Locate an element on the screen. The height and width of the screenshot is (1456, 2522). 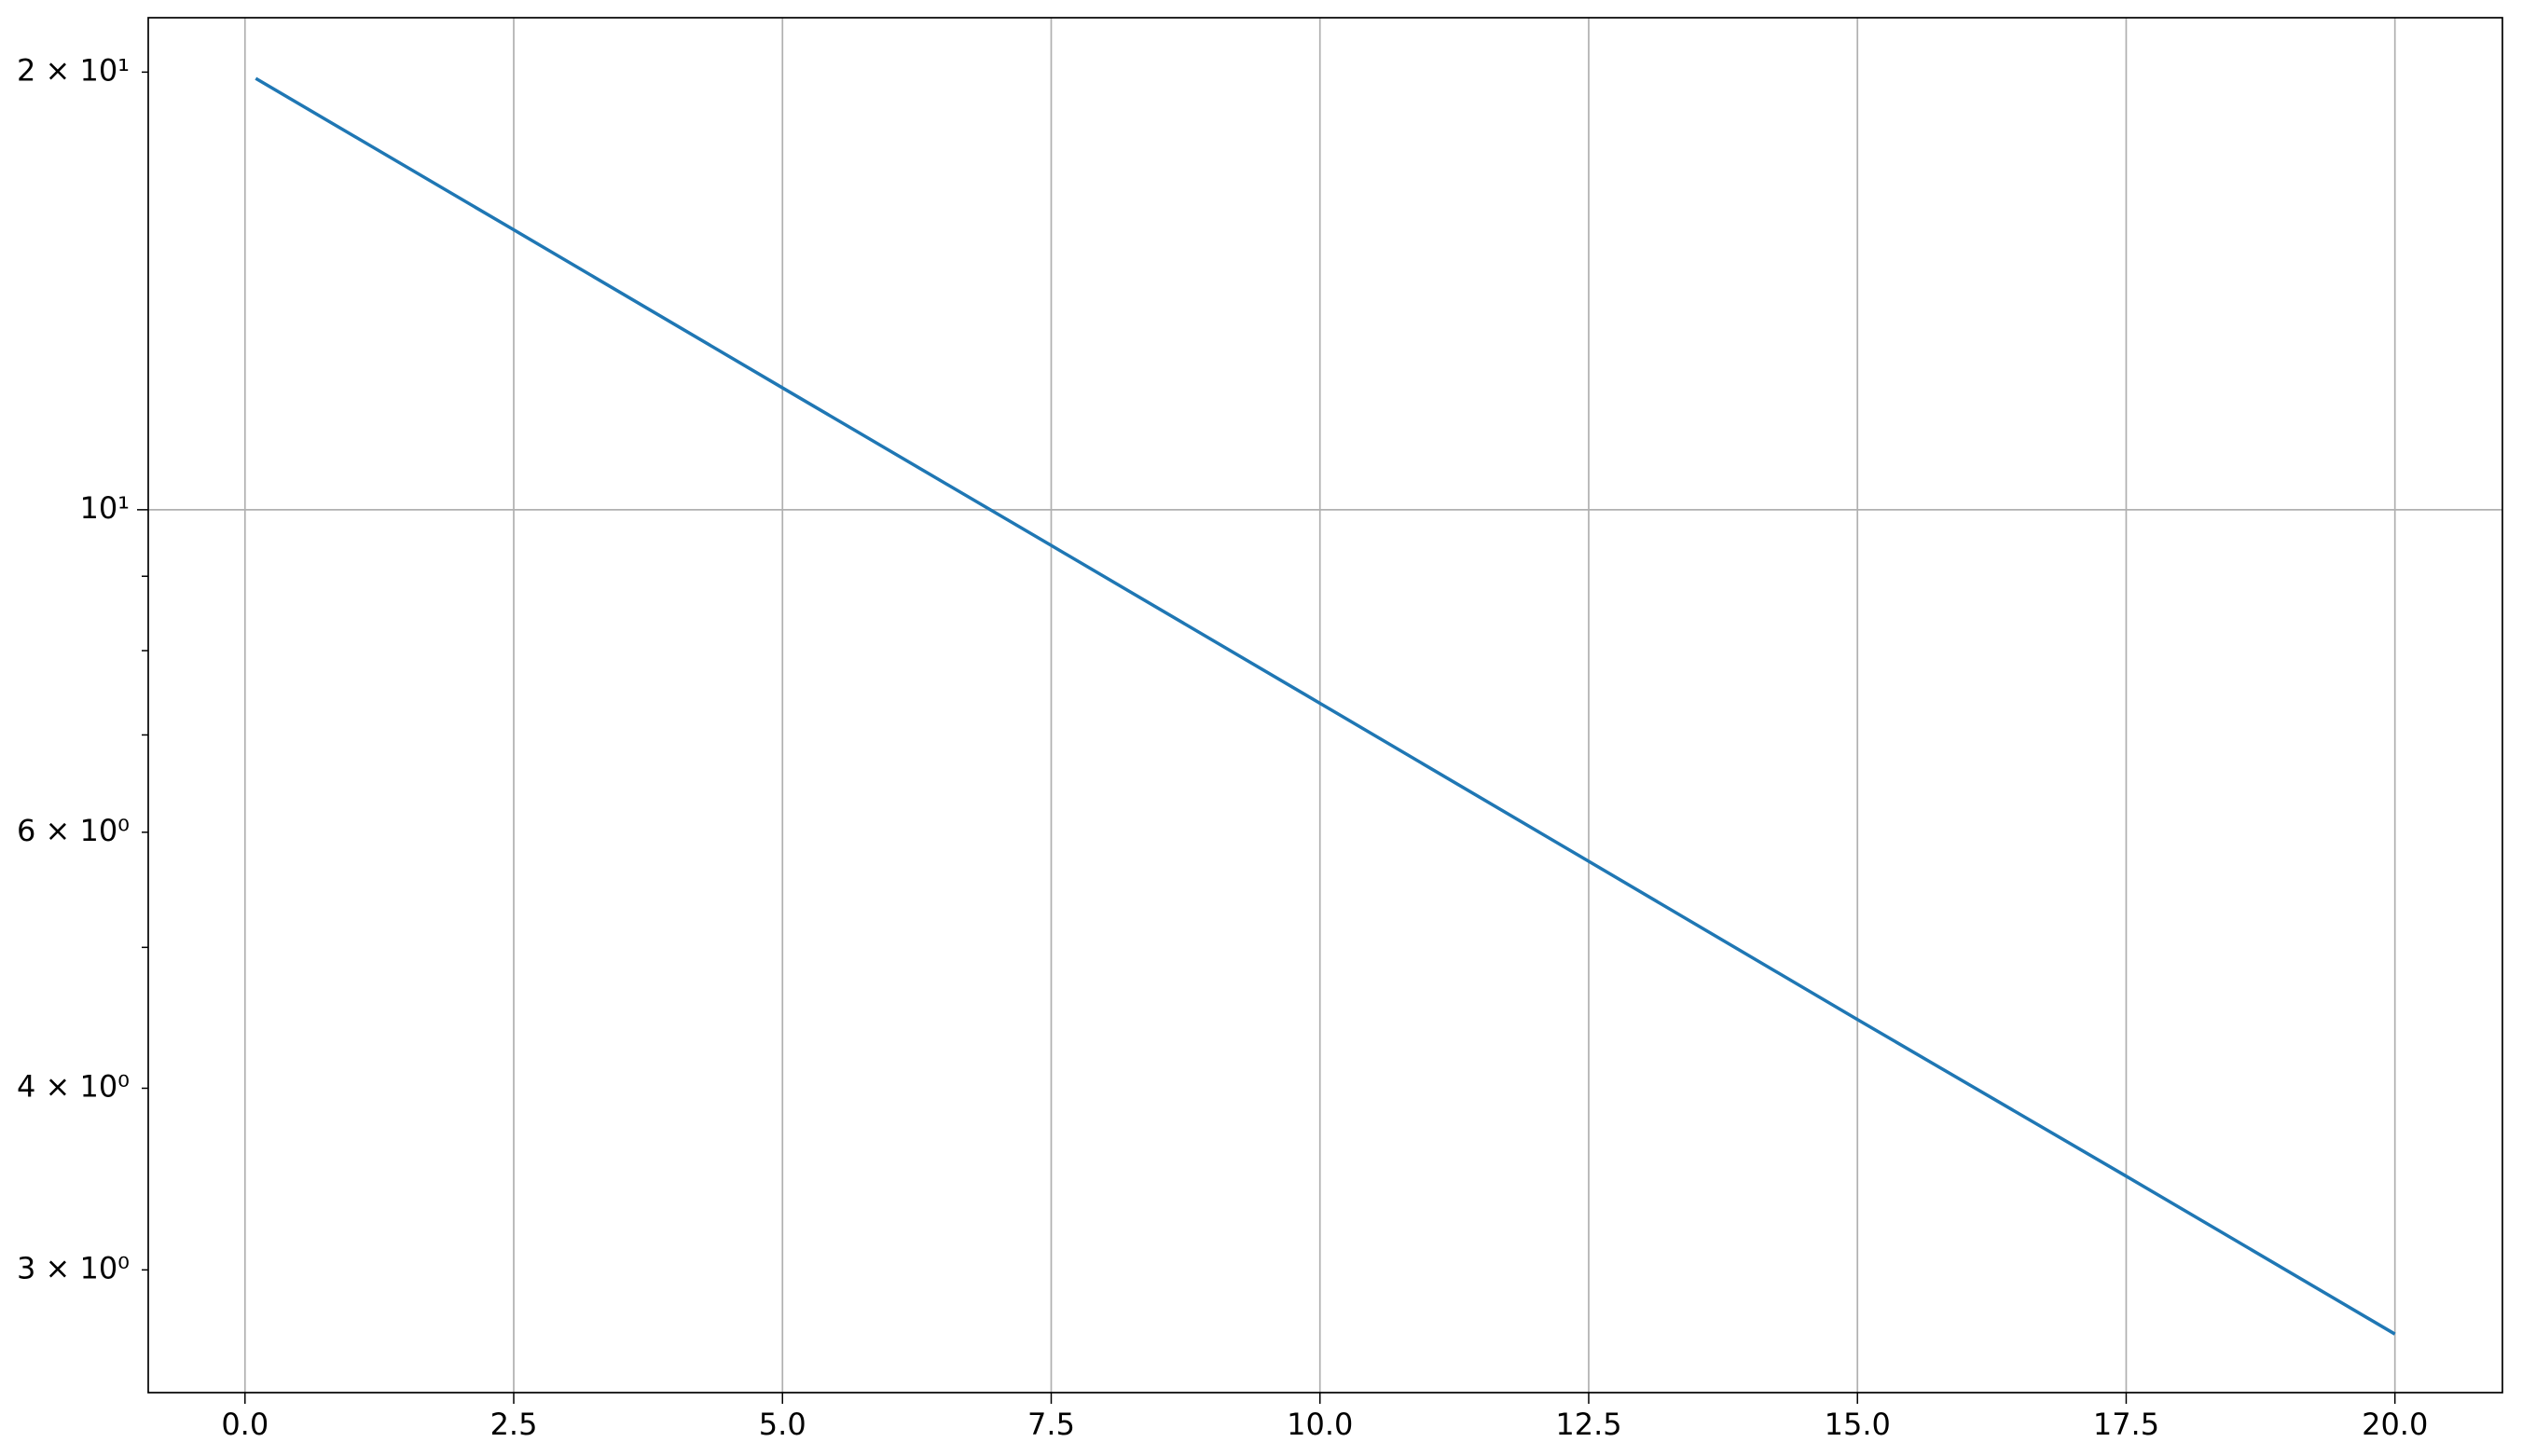
x-tick-label: 17.5 is located at coordinates (2126, 1424).